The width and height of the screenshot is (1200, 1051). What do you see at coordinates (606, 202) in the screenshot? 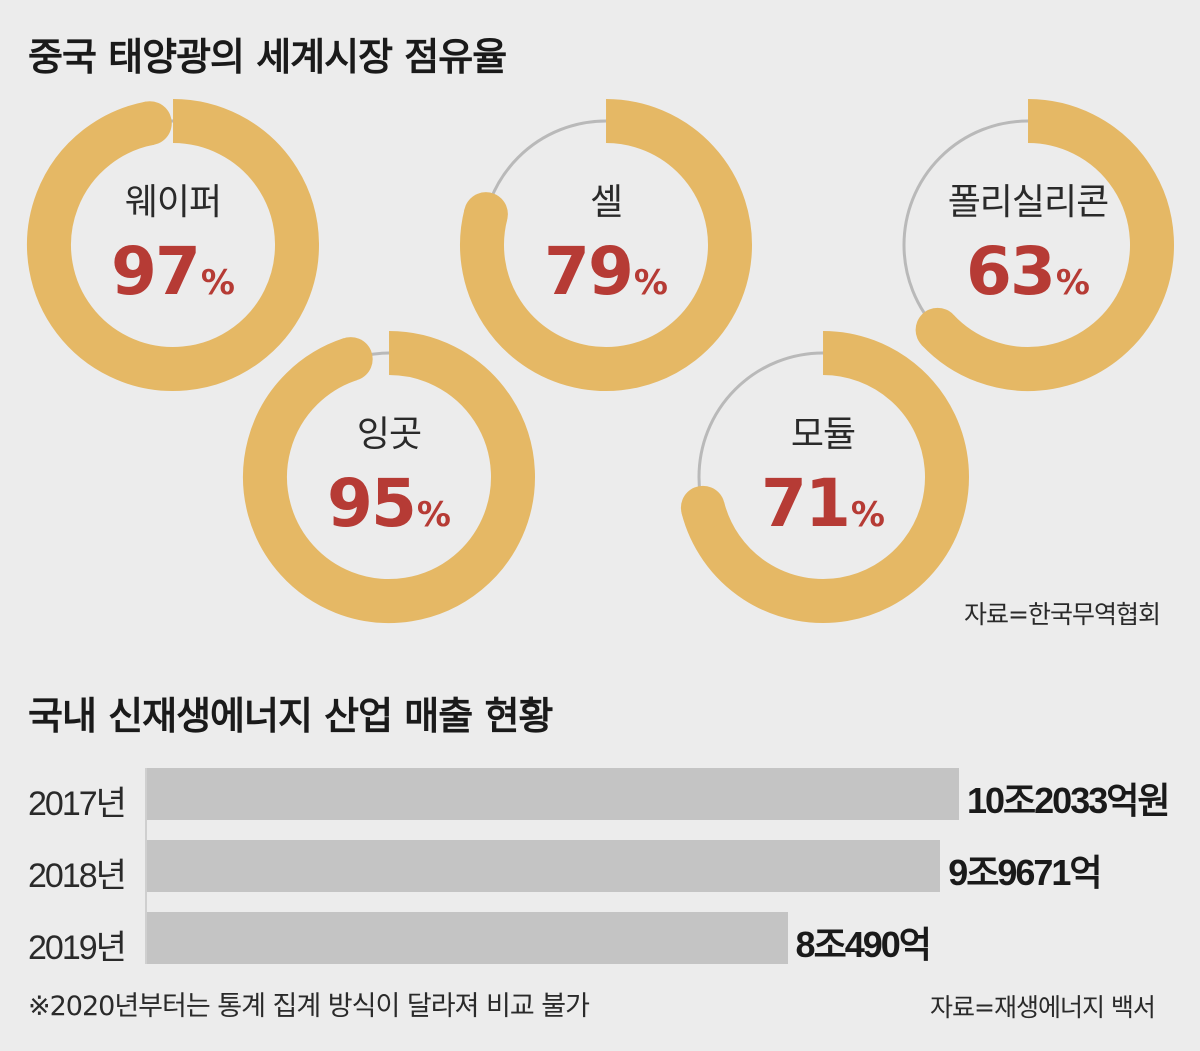
I see `ring-2-label: 셀` at bounding box center [606, 202].